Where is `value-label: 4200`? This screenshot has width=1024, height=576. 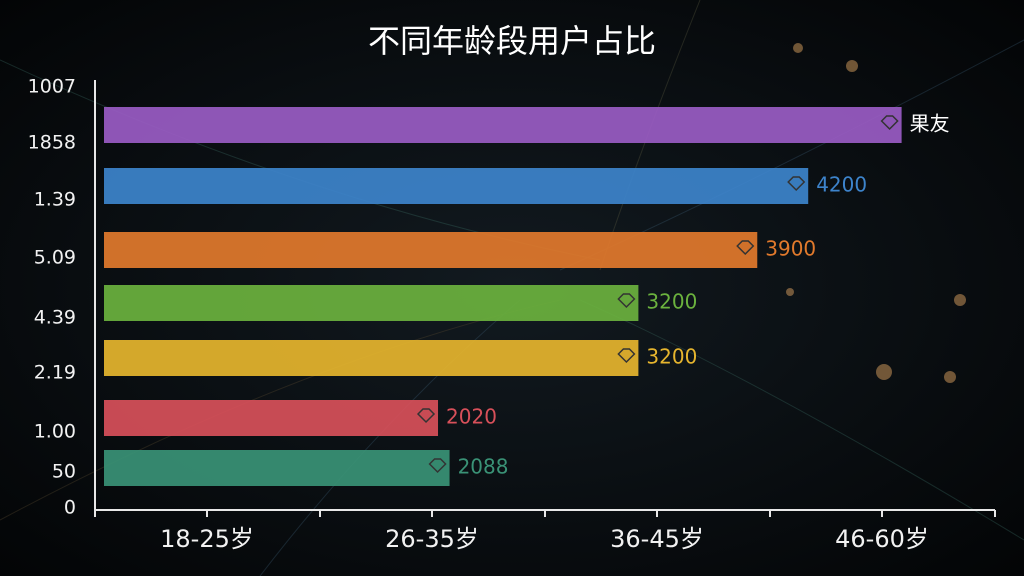
value-label: 4200 is located at coordinates (841, 185).